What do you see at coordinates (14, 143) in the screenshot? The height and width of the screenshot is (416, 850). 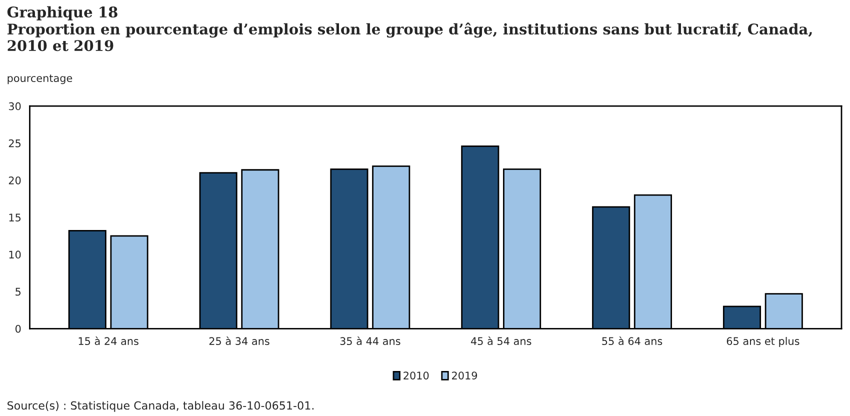 I see `y-tick-label: 25` at bounding box center [14, 143].